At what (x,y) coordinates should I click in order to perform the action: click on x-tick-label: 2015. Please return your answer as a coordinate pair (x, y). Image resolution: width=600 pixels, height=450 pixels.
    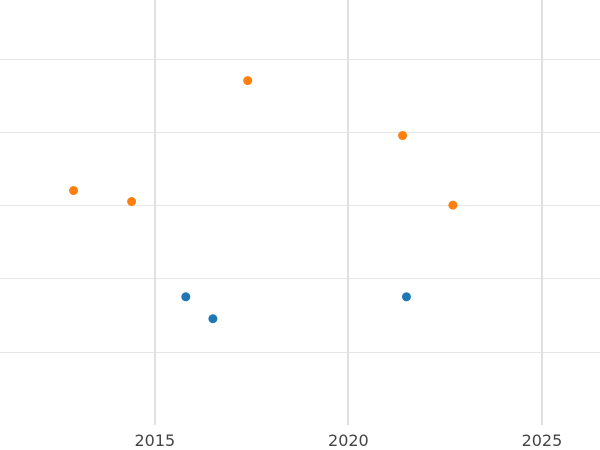
    Looking at the image, I should click on (154, 440).